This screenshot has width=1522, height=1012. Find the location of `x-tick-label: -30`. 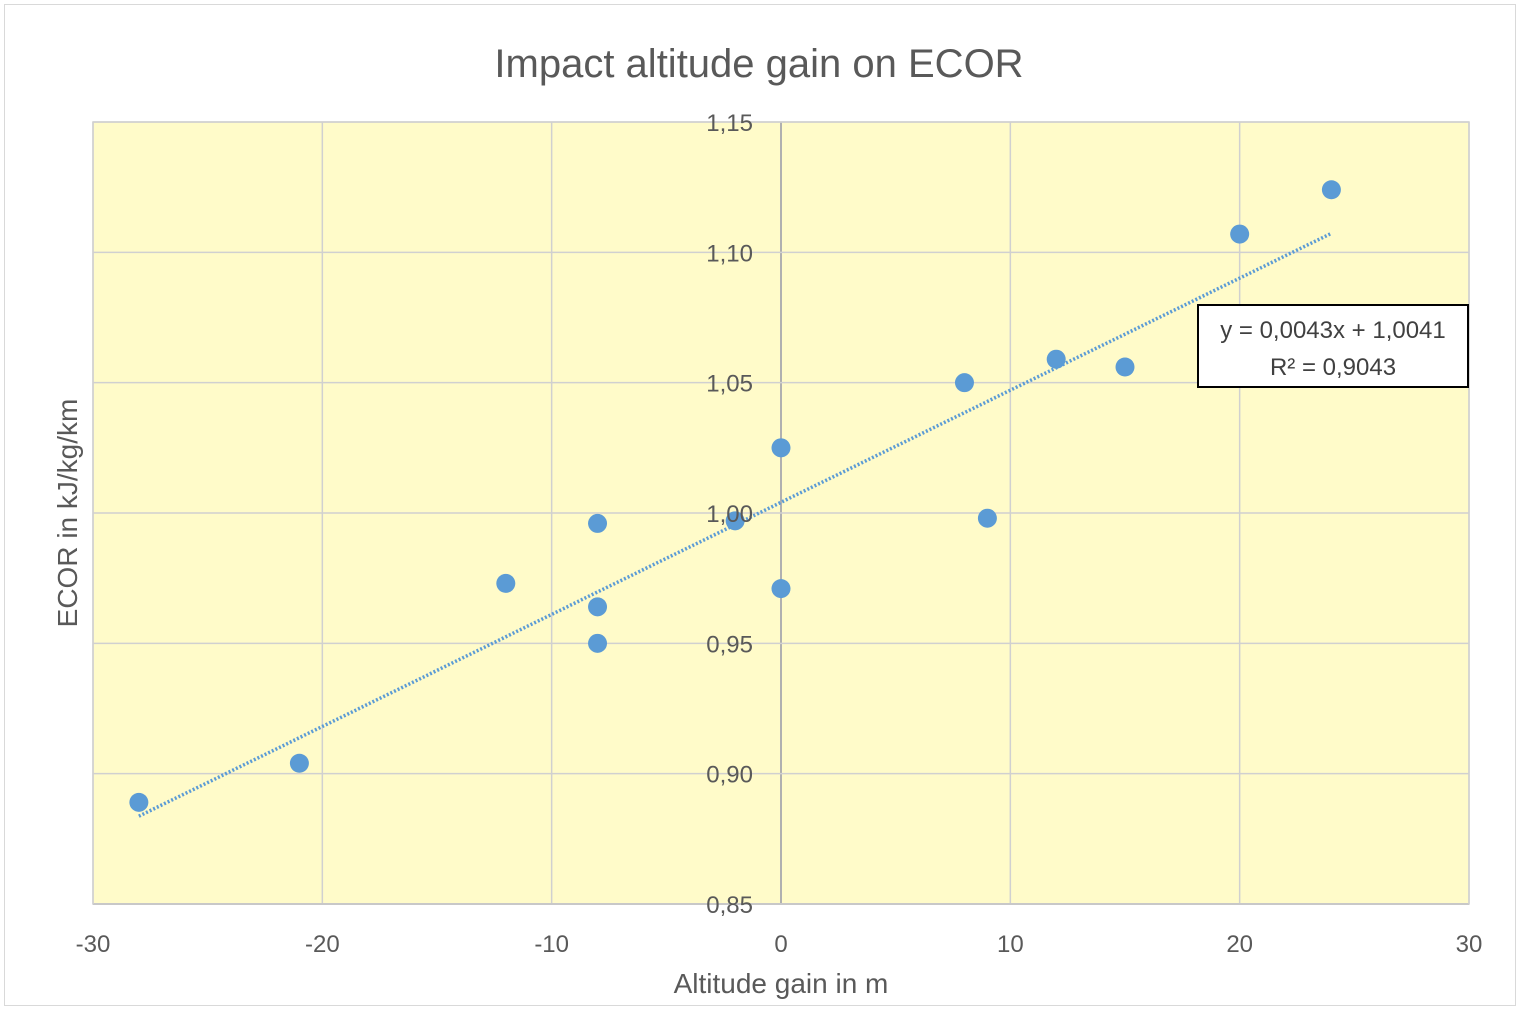

x-tick-label: -30 is located at coordinates (93, 944).